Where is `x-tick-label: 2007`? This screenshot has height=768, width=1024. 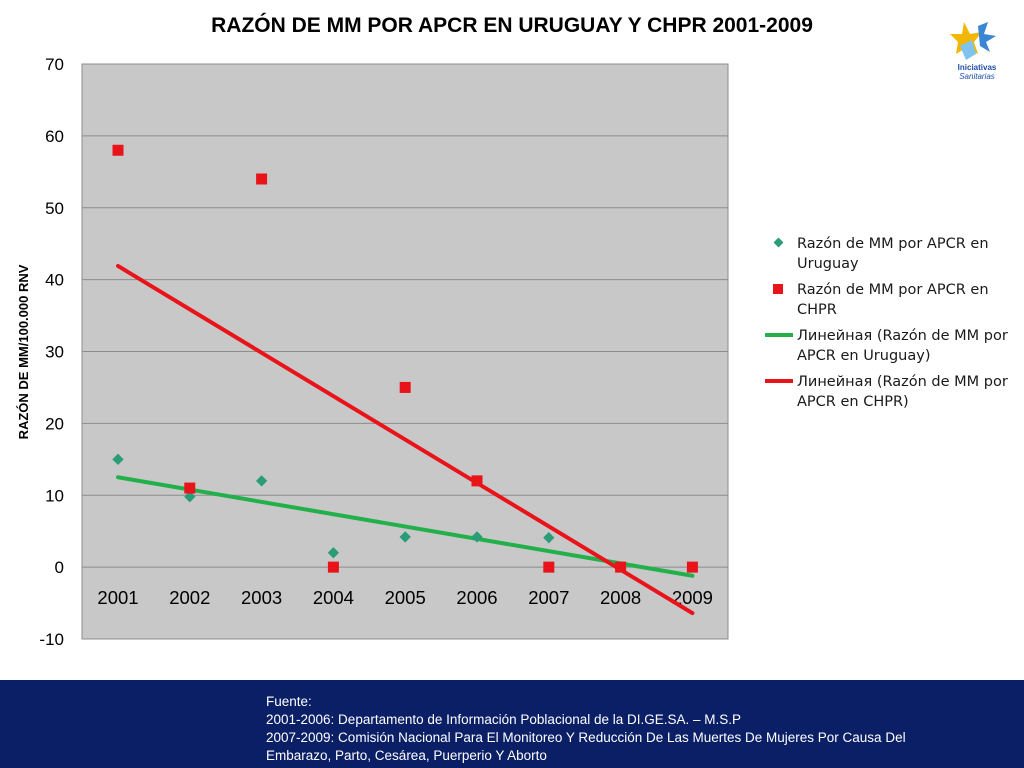
x-tick-label: 2007 is located at coordinates (548, 597).